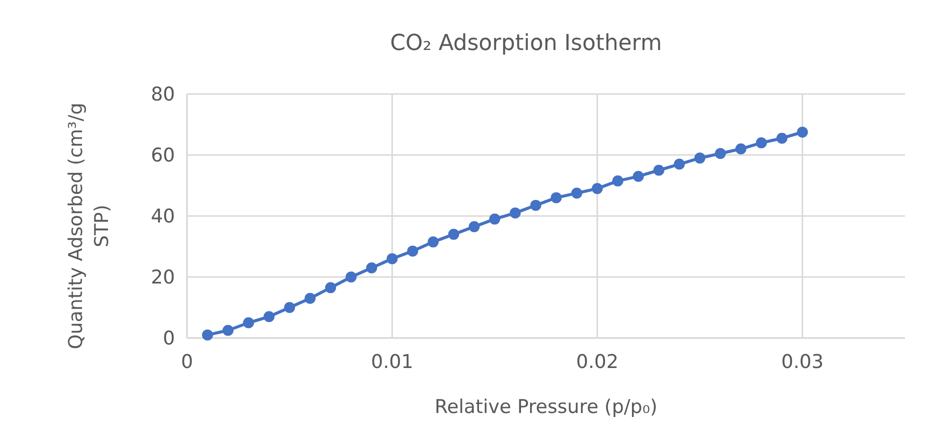  I want to click on x-tick-label: 0, so click(187, 362).